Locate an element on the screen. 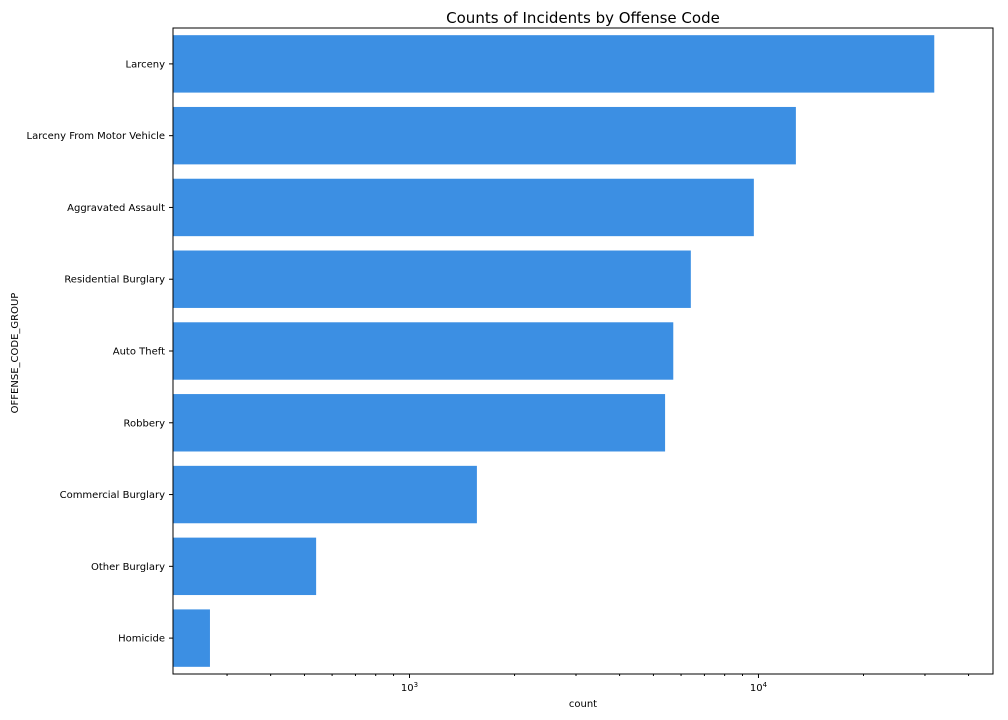  x-tick-label: 104 is located at coordinates (759, 687).